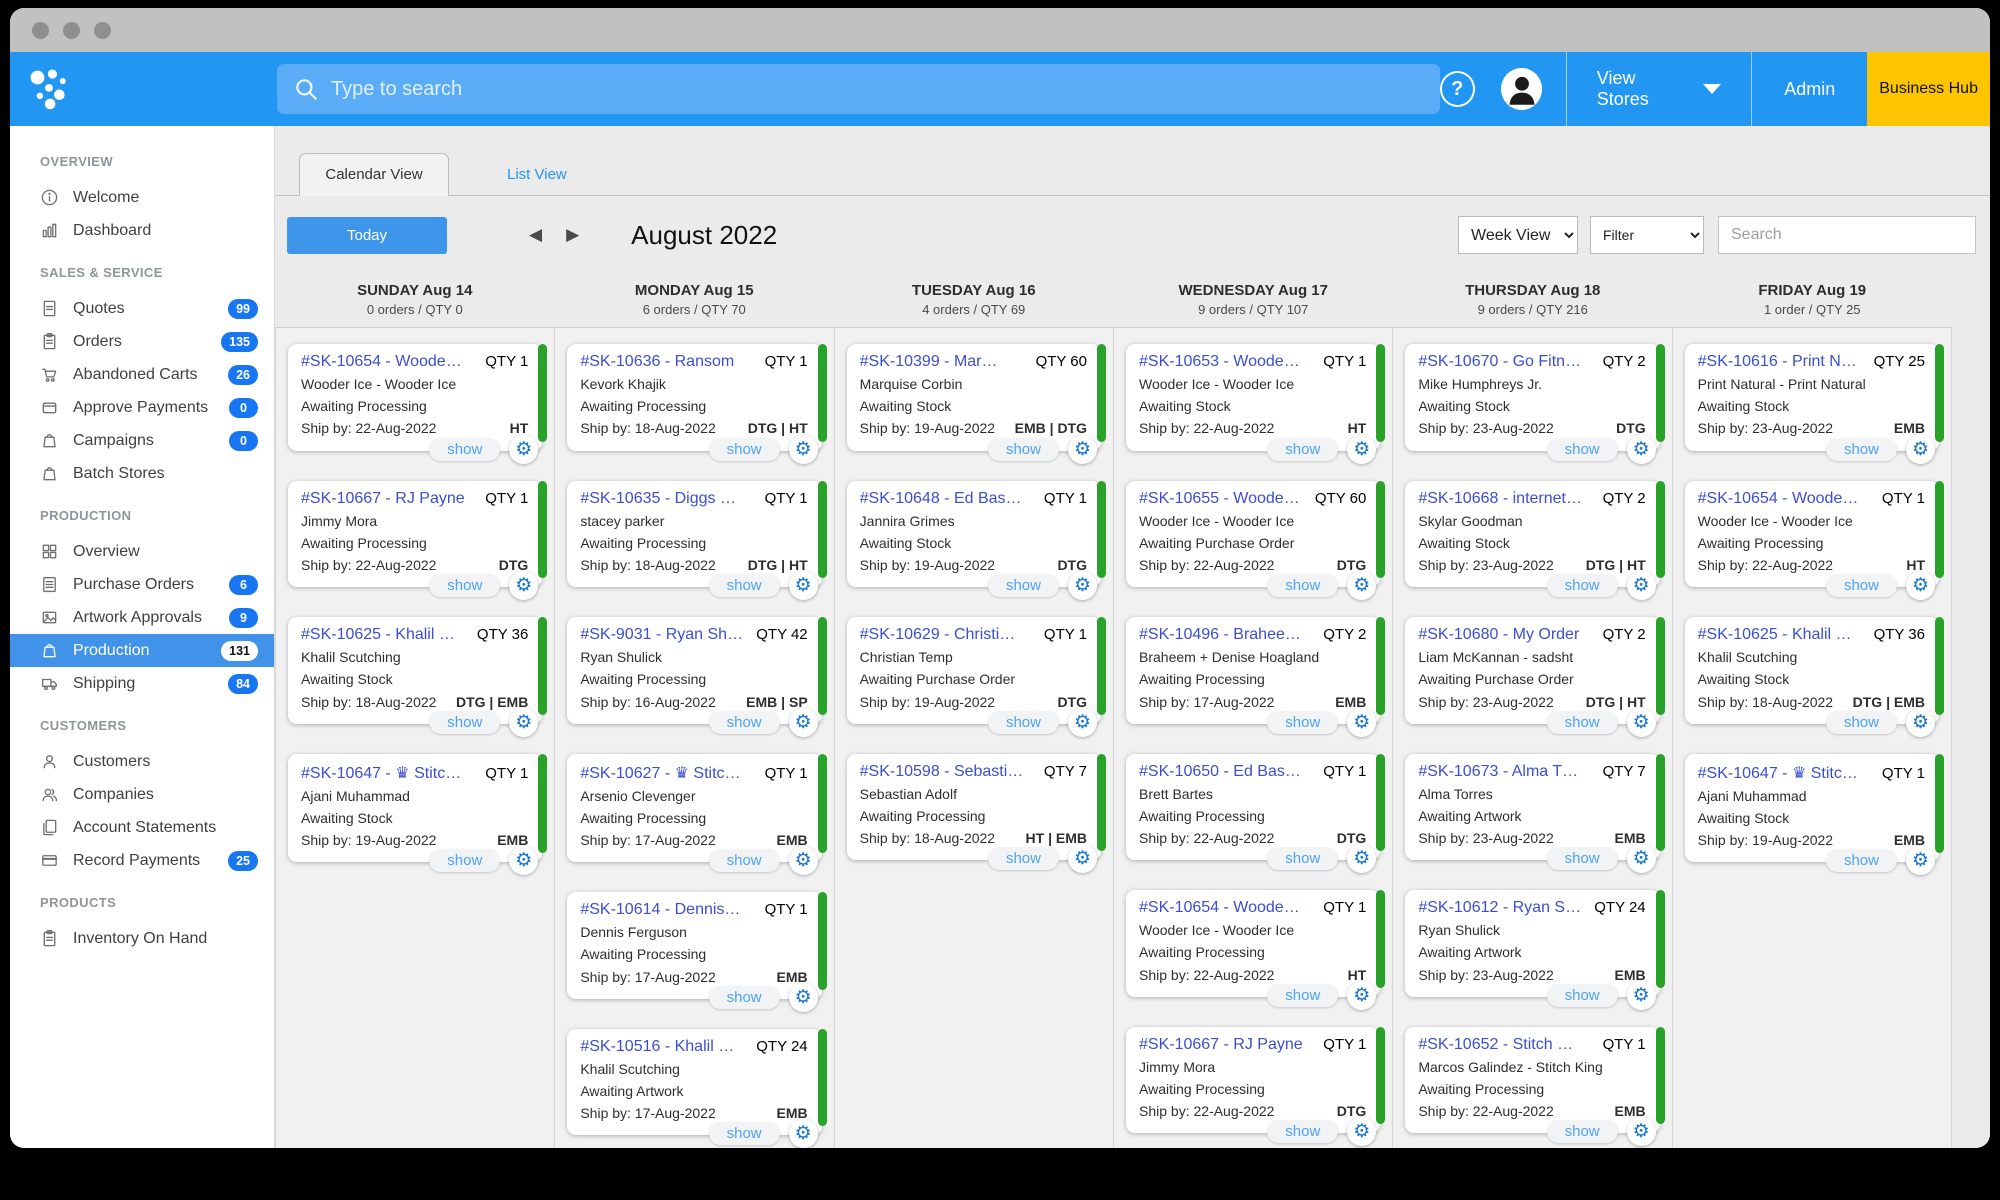 Image resolution: width=2000 pixels, height=1200 pixels. I want to click on sidebar-item-dashboard: Dashboard, so click(142, 230).